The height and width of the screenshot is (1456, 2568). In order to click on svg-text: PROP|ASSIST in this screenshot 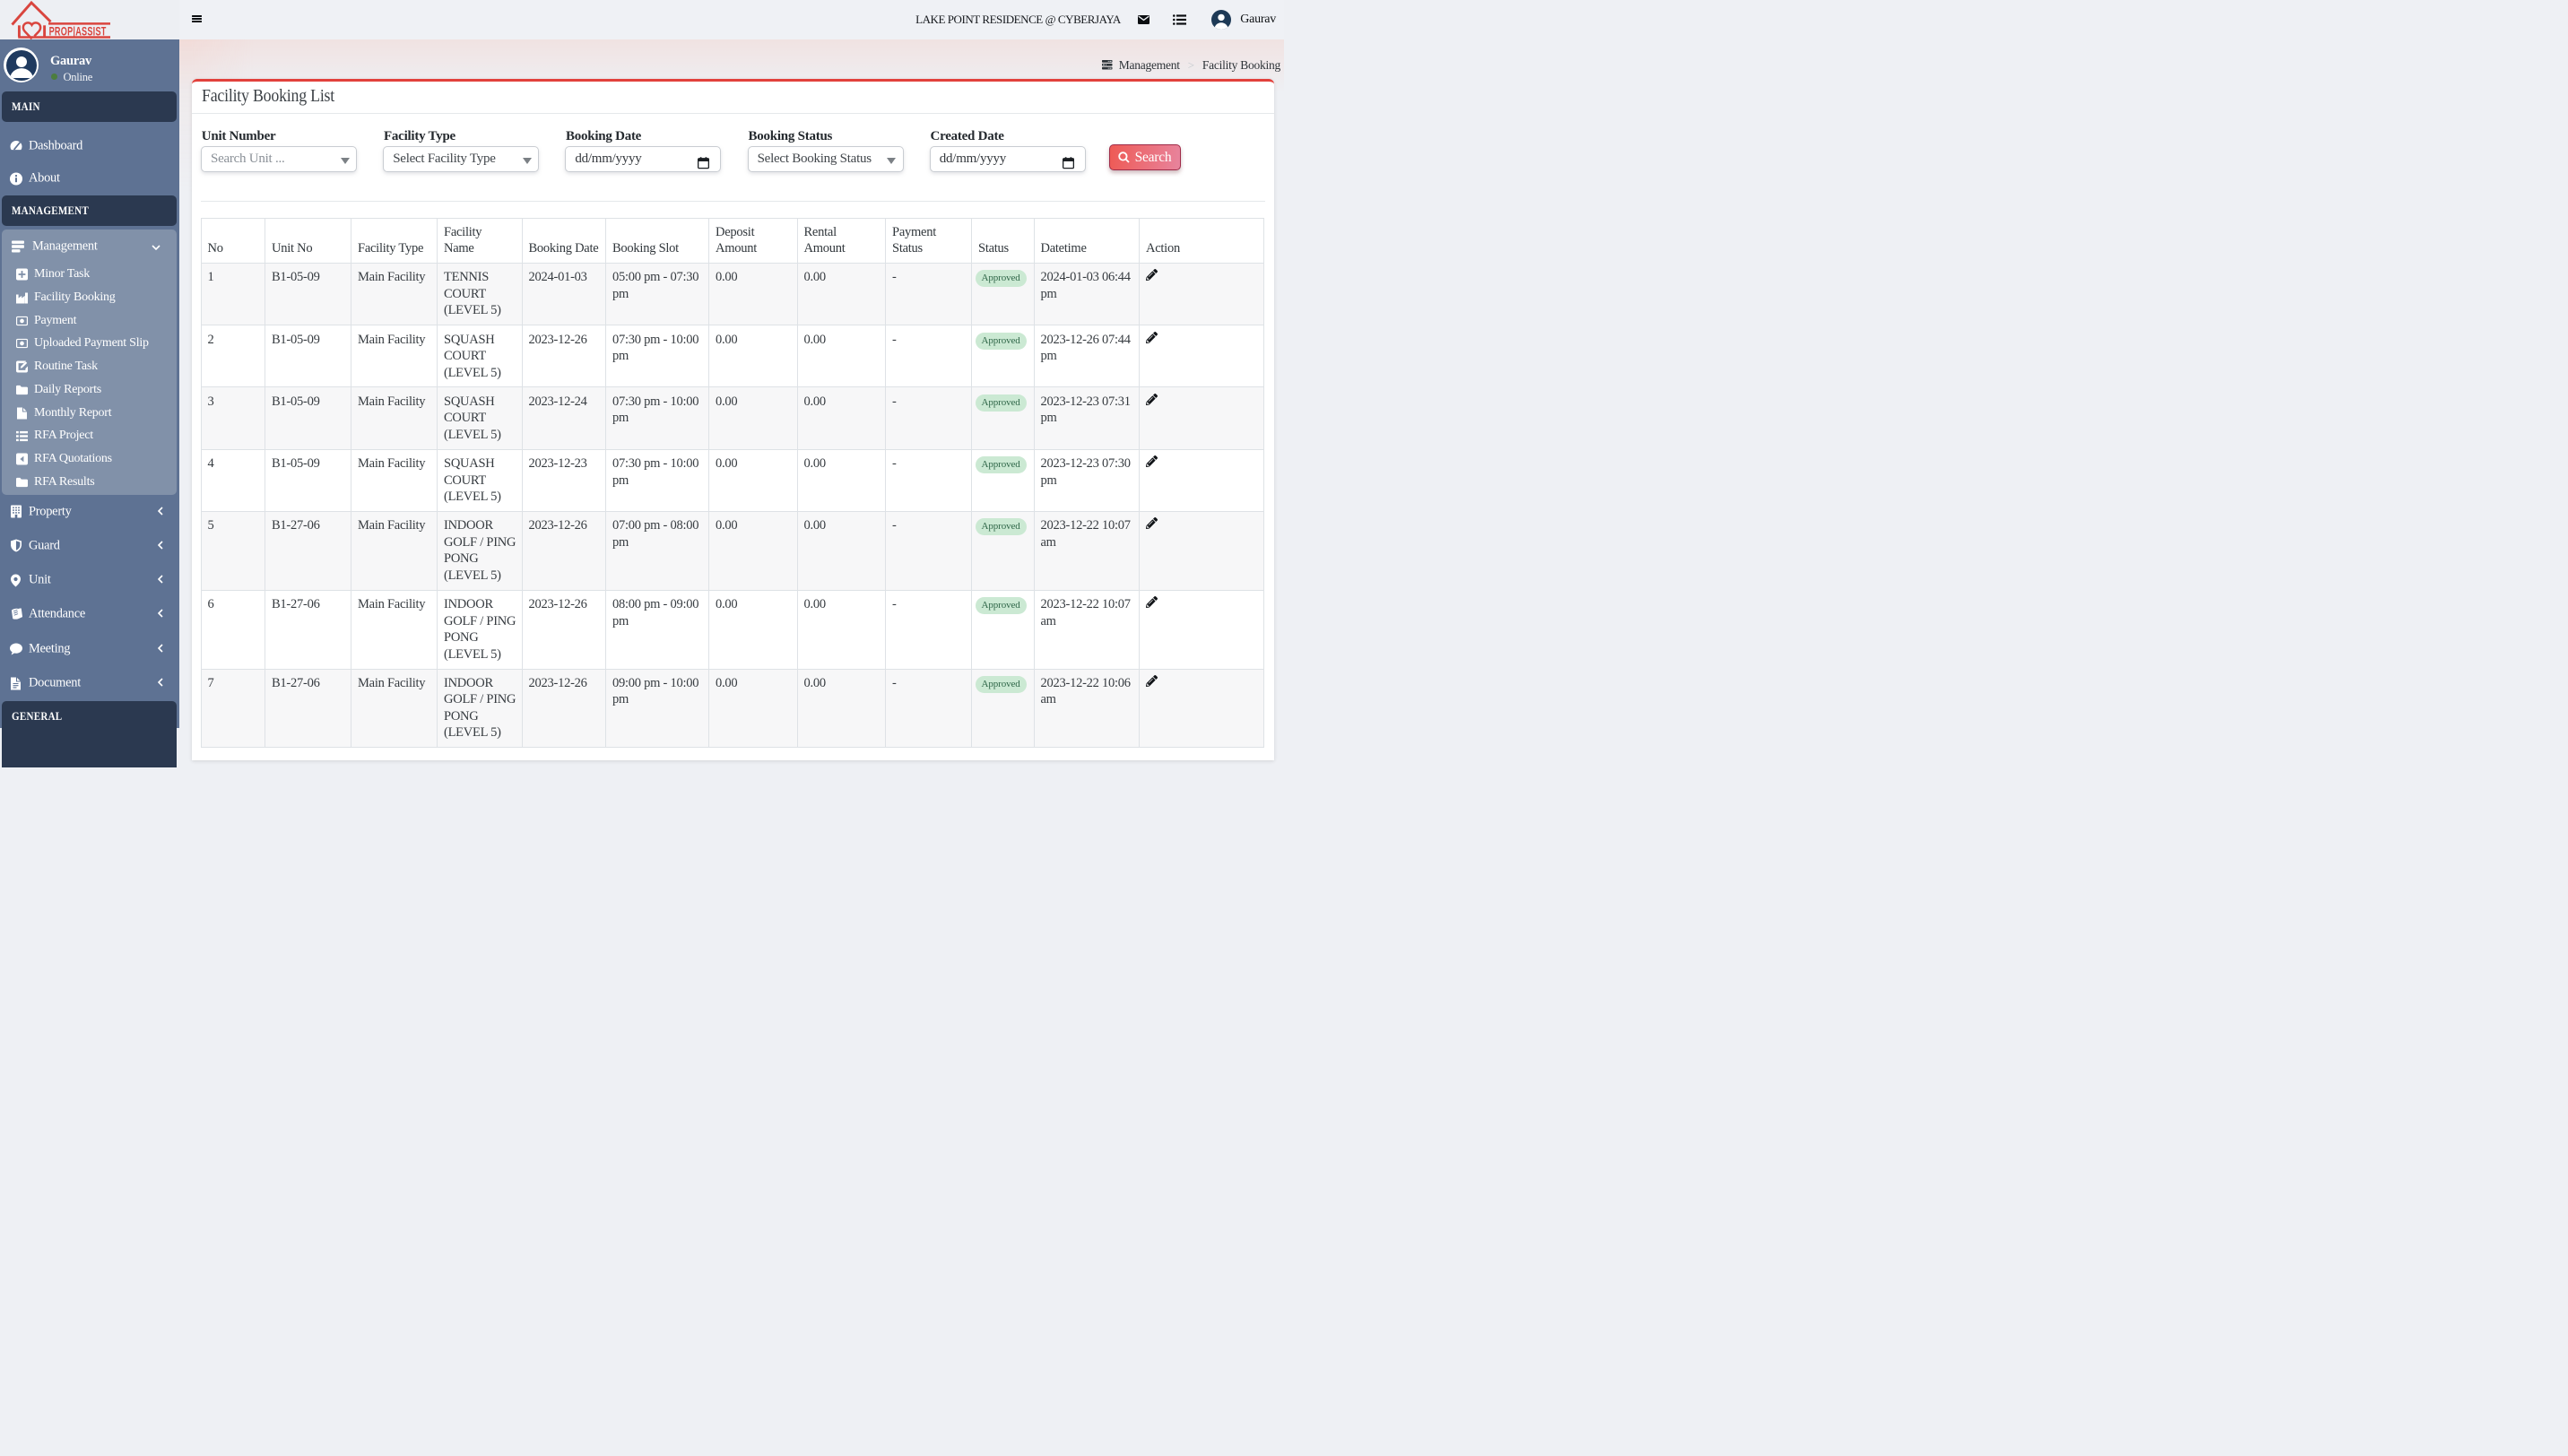, I will do `click(78, 32)`.